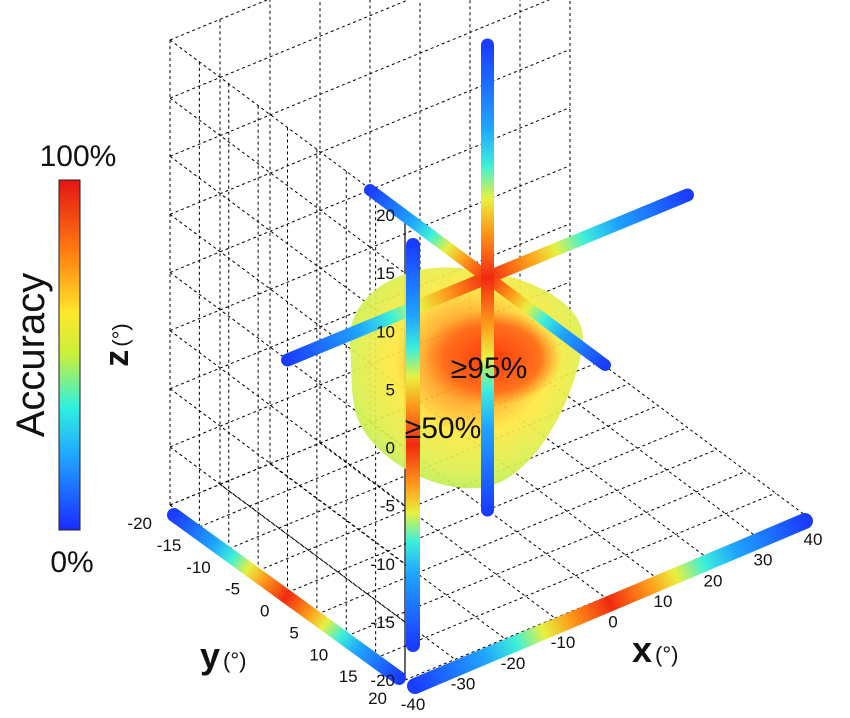 This screenshot has height=718, width=850. What do you see at coordinates (232, 589) in the screenshot?
I see `y-tick-label: -5` at bounding box center [232, 589].